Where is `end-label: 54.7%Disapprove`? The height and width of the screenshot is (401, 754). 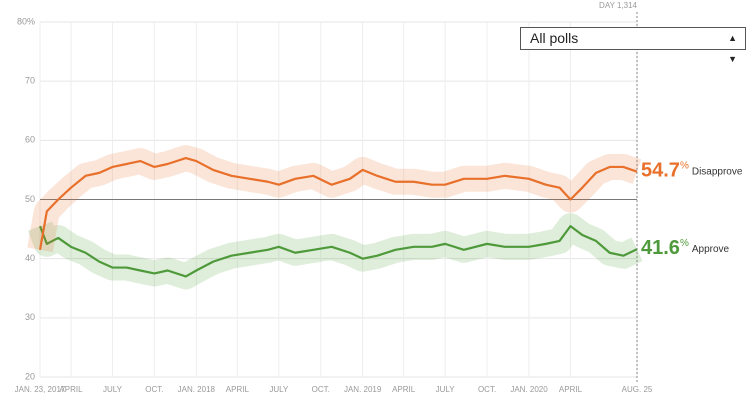 end-label: 54.7%Disapprove is located at coordinates (692, 171).